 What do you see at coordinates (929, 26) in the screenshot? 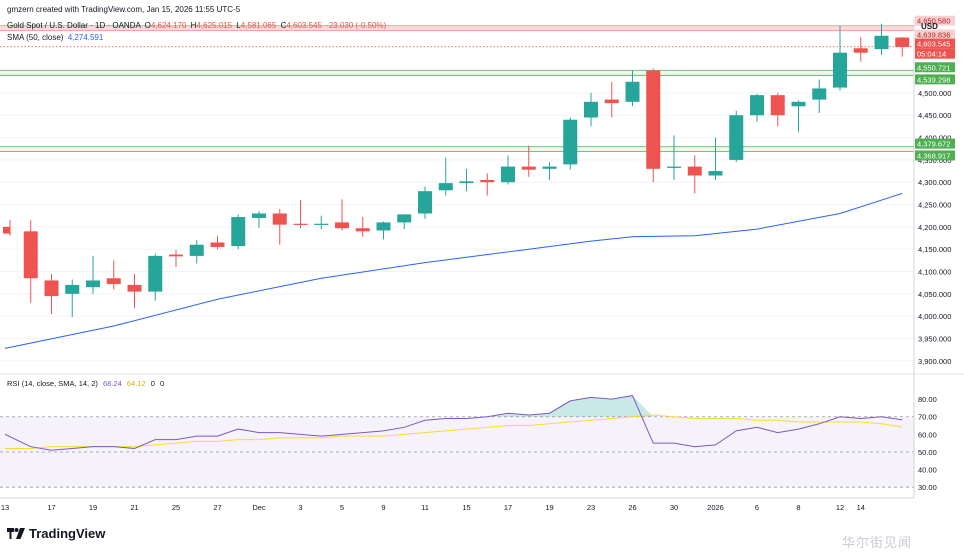
I see `currency-label: USD` at bounding box center [929, 26].